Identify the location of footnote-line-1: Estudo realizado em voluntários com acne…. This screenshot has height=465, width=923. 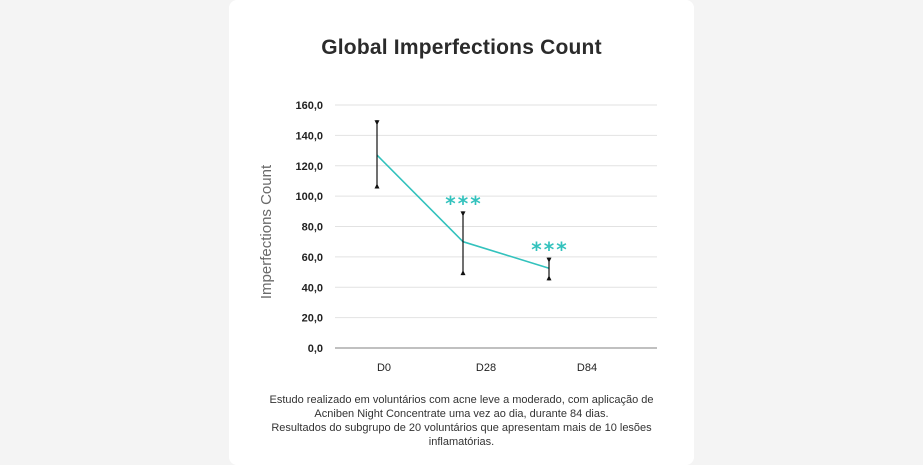
(461, 400).